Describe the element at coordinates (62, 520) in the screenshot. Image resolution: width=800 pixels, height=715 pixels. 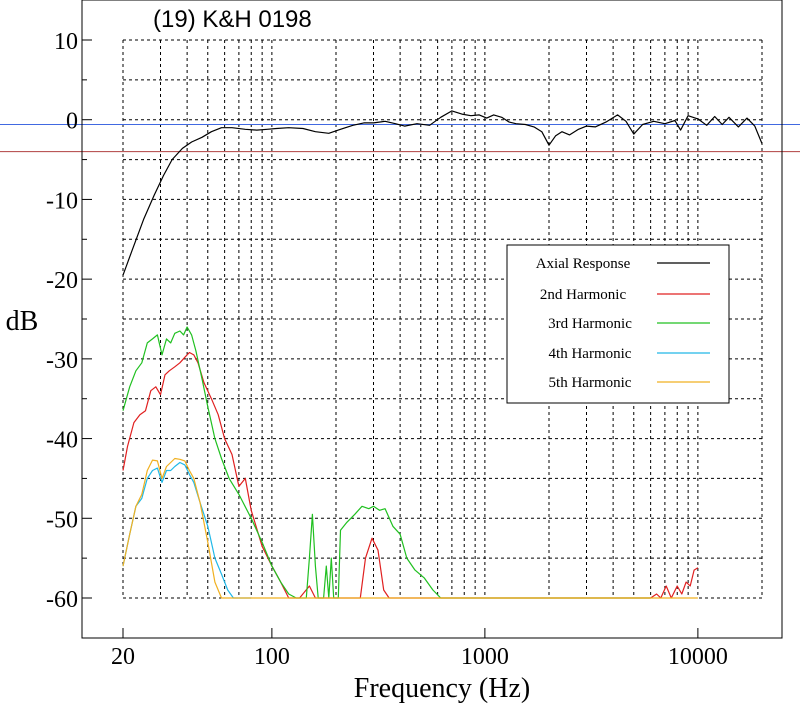
I see `y-tick-label: -50` at that location.